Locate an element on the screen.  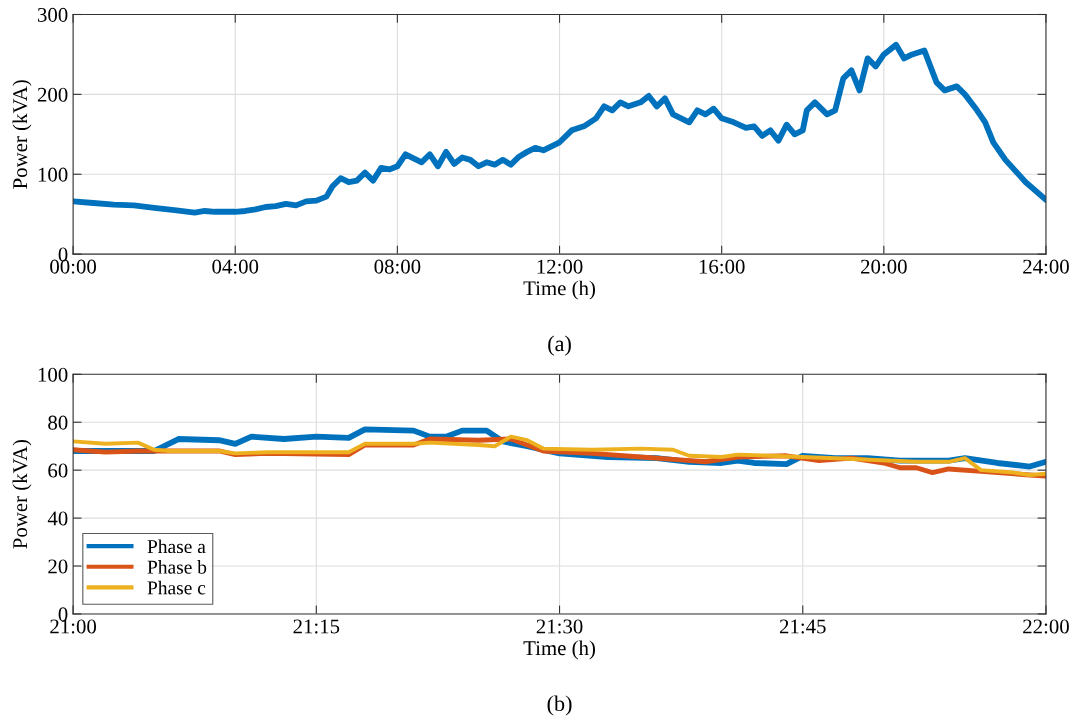
x-tick-label: 21:15 is located at coordinates (316, 626).